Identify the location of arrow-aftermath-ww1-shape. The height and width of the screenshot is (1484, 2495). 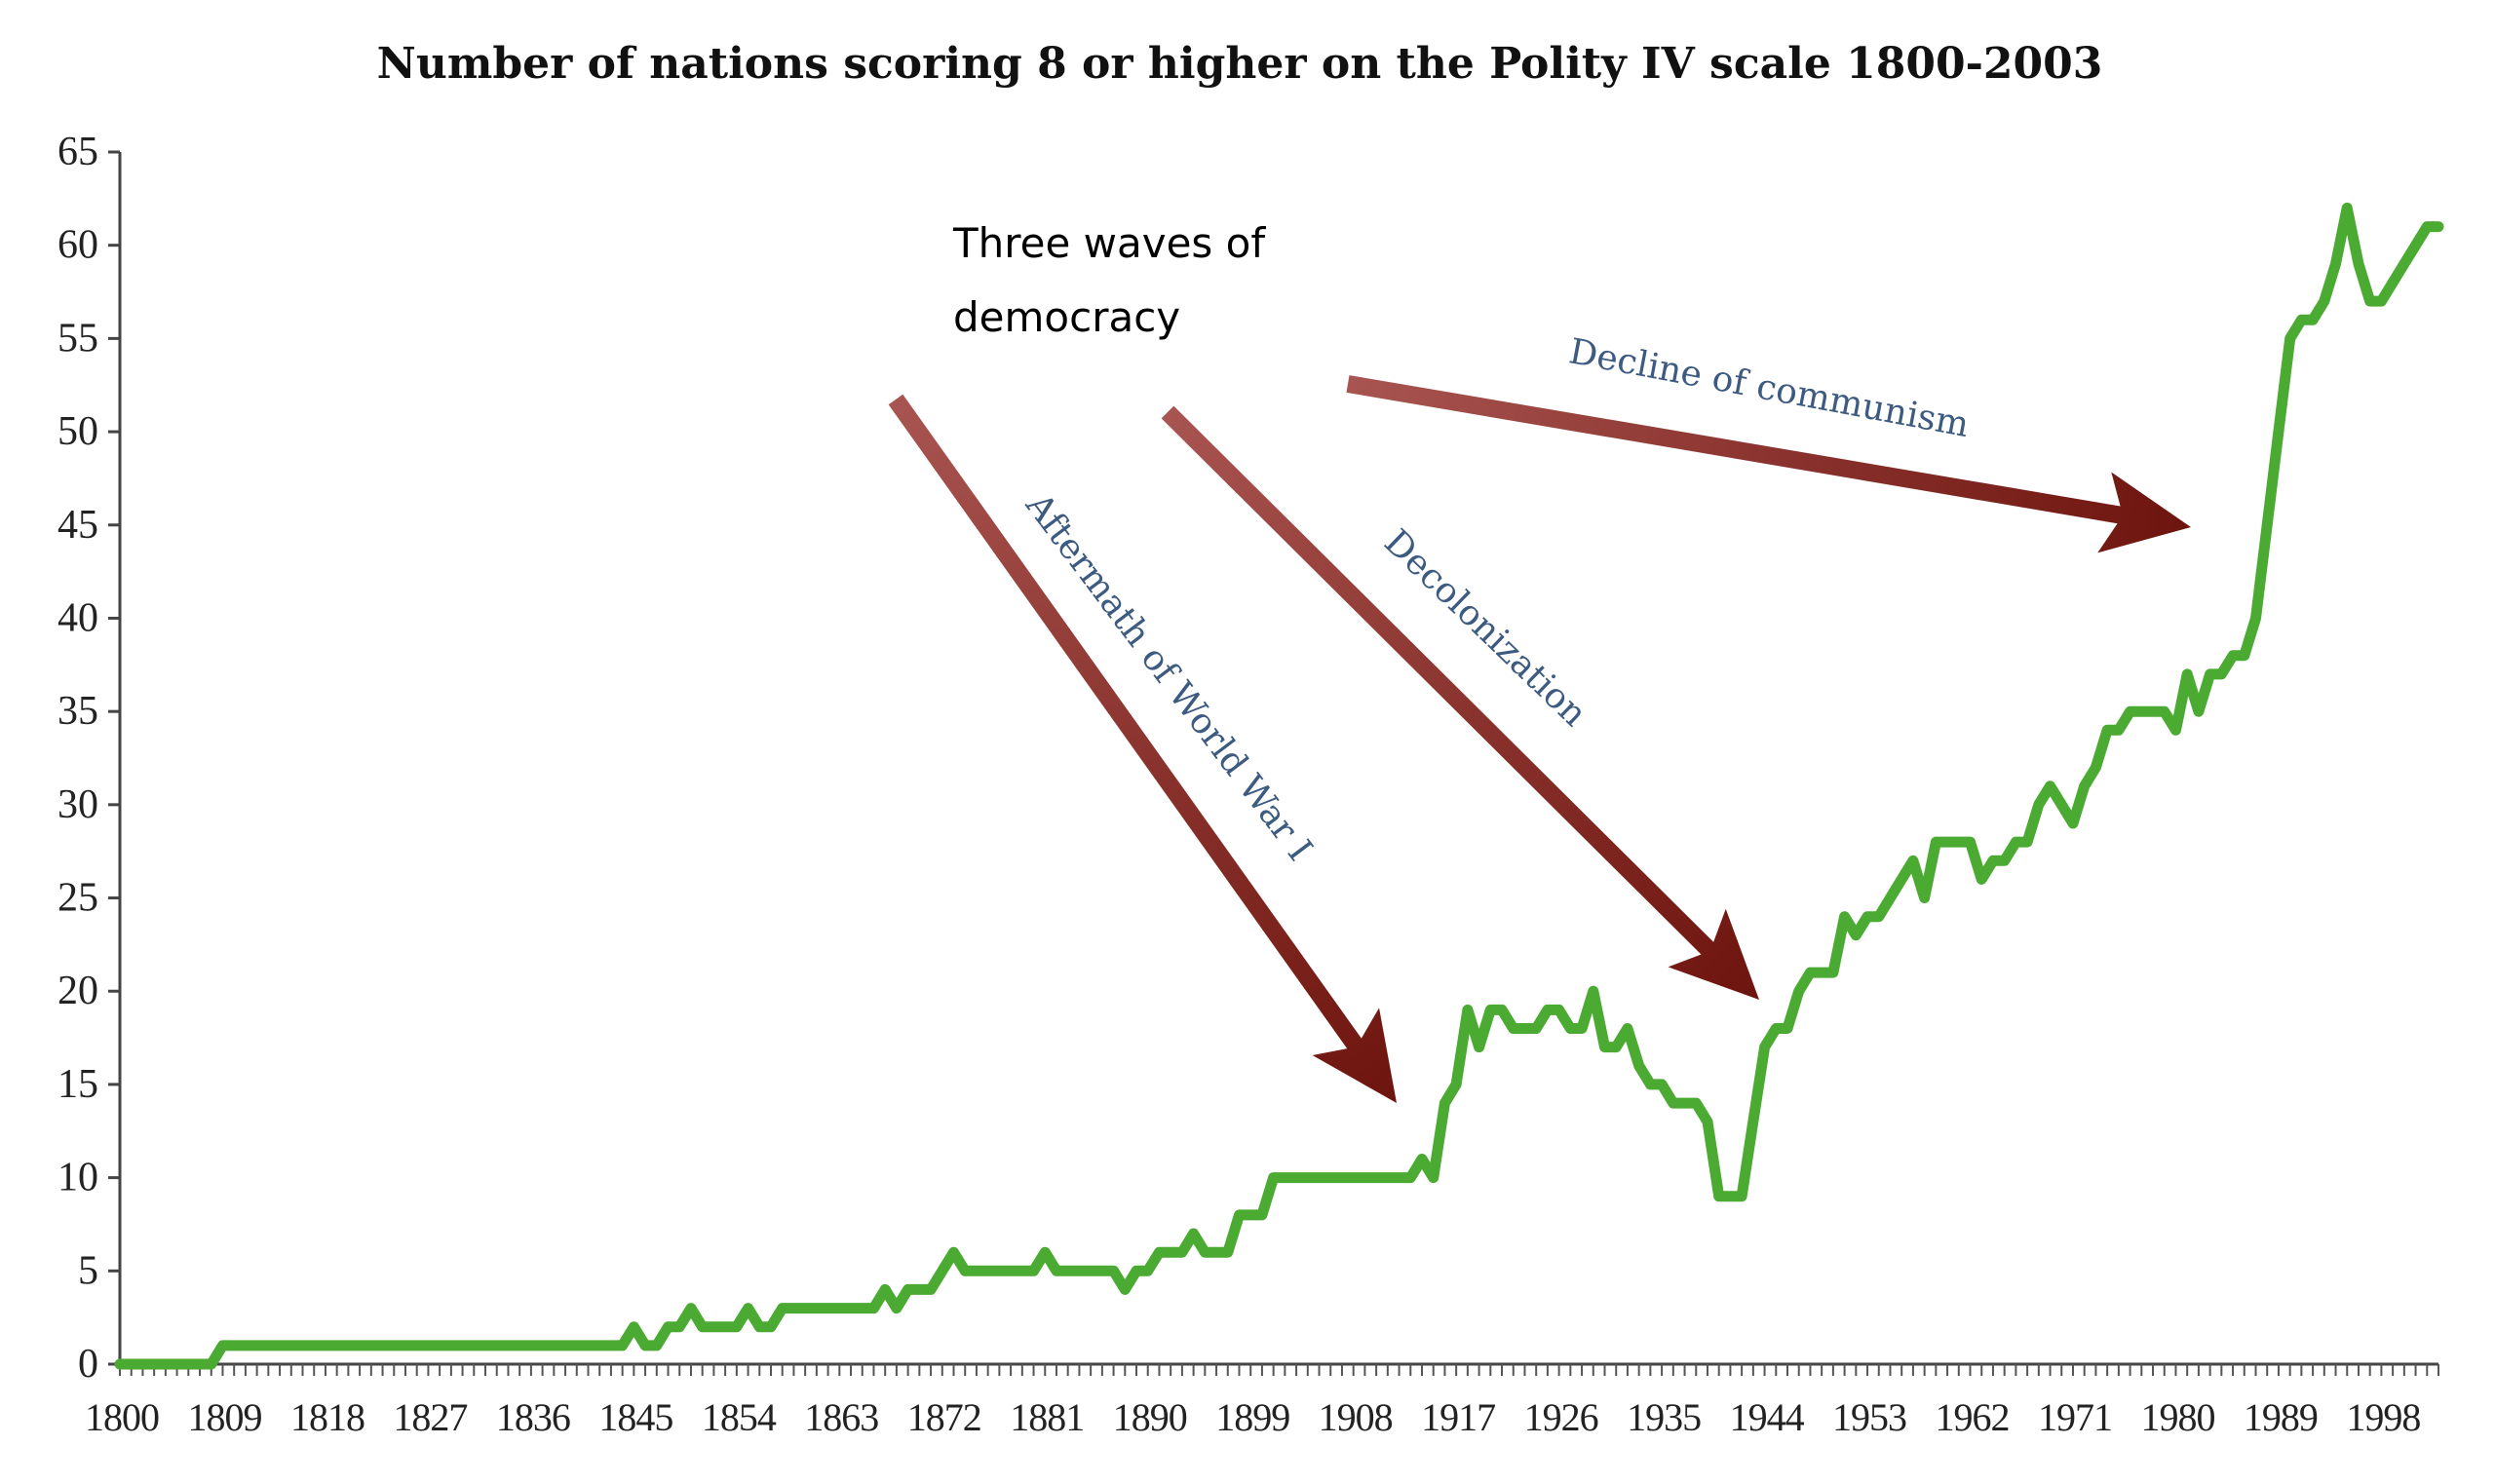
(1142, 748).